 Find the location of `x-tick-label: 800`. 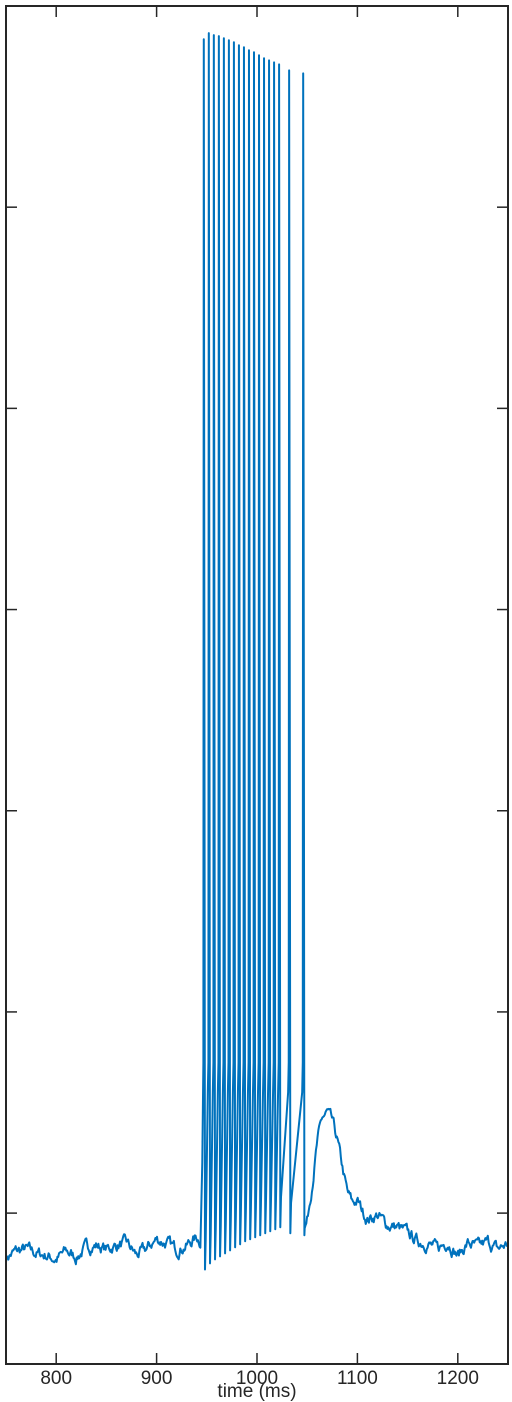

x-tick-label: 800 is located at coordinates (56, 1378).